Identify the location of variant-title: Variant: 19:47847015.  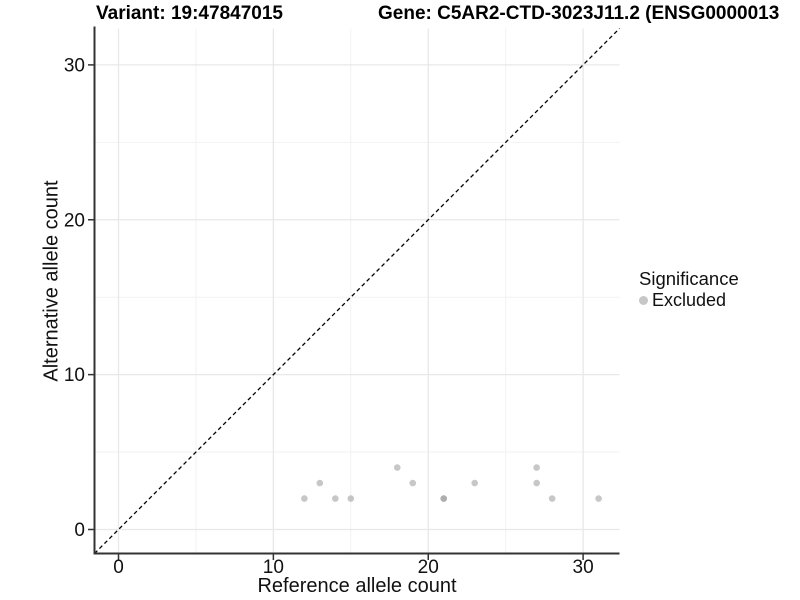
(189, 13).